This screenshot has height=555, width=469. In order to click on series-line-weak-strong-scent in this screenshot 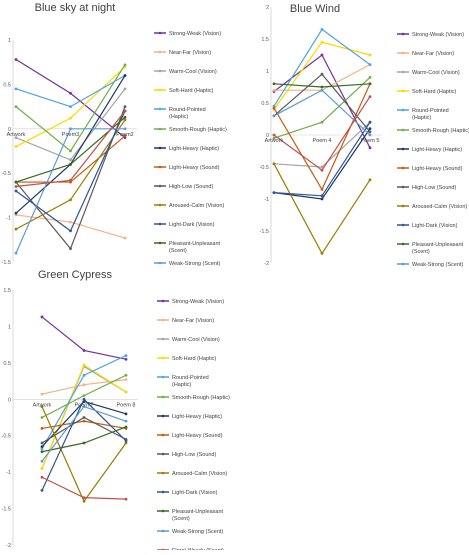, I will do `click(322, 112)`.